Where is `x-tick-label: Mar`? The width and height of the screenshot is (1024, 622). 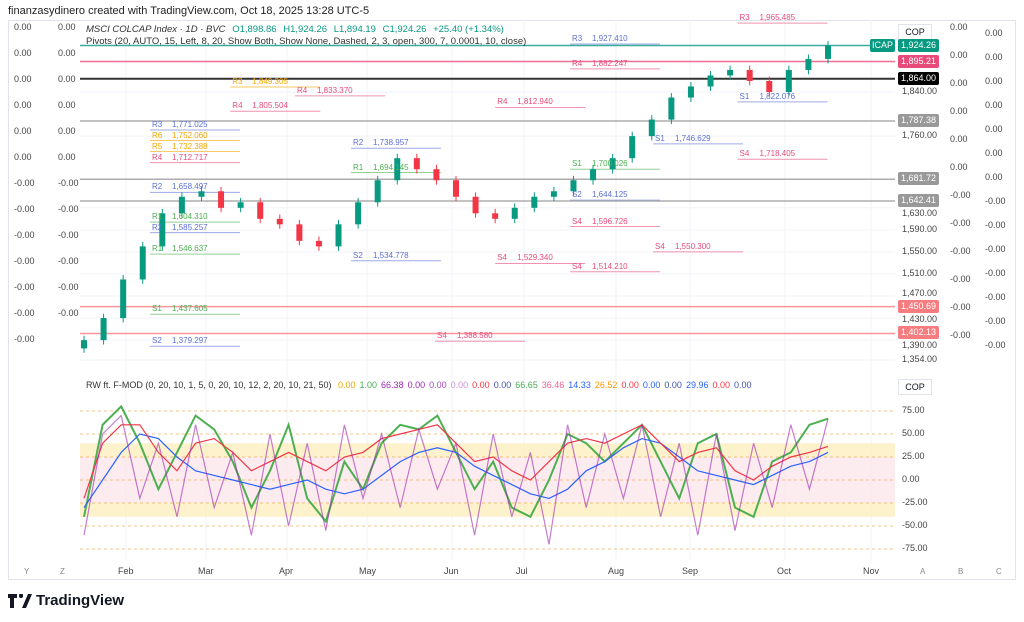 x-tick-label: Mar is located at coordinates (206, 571).